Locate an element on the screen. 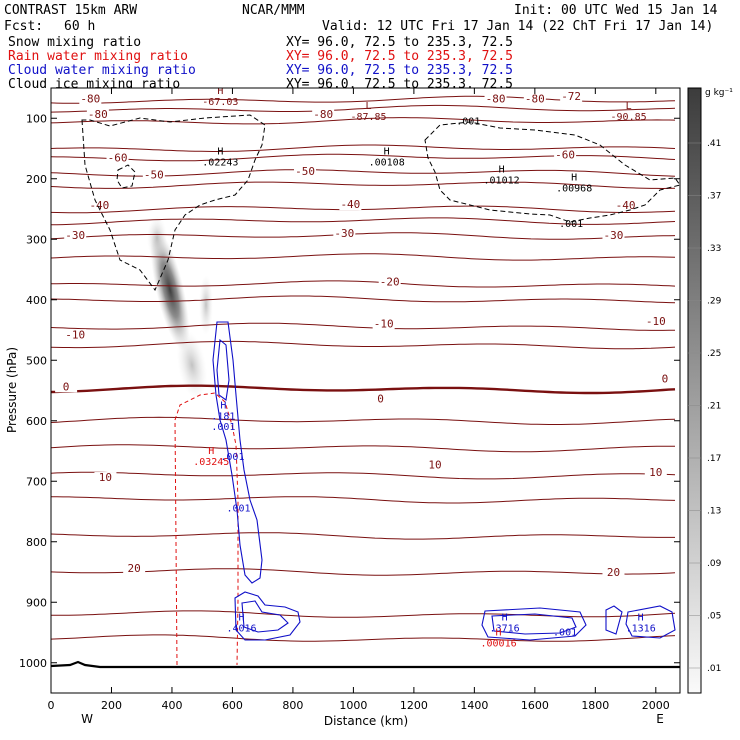 This screenshot has width=740, height=740. init-time: Init: 00 UTC Wed 15 Jan 14 is located at coordinates (616, 10).